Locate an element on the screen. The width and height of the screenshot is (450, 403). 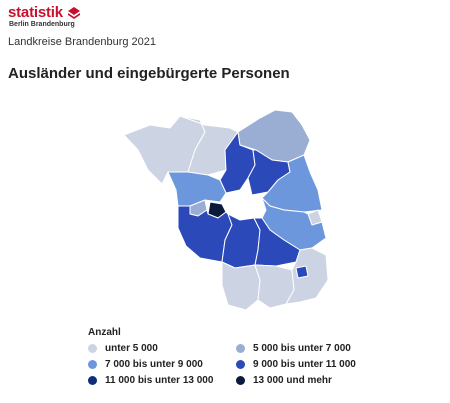
legend-item: 5 000 bis unter 7 000 is located at coordinates (293, 348).